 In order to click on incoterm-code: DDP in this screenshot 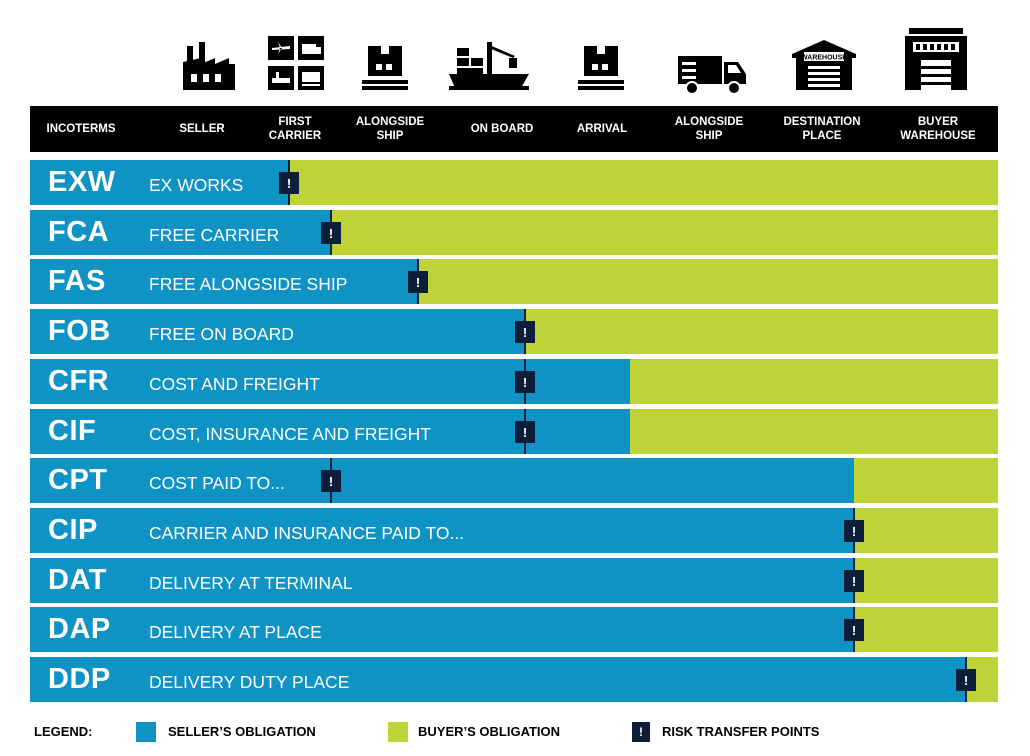, I will do `click(79, 679)`.